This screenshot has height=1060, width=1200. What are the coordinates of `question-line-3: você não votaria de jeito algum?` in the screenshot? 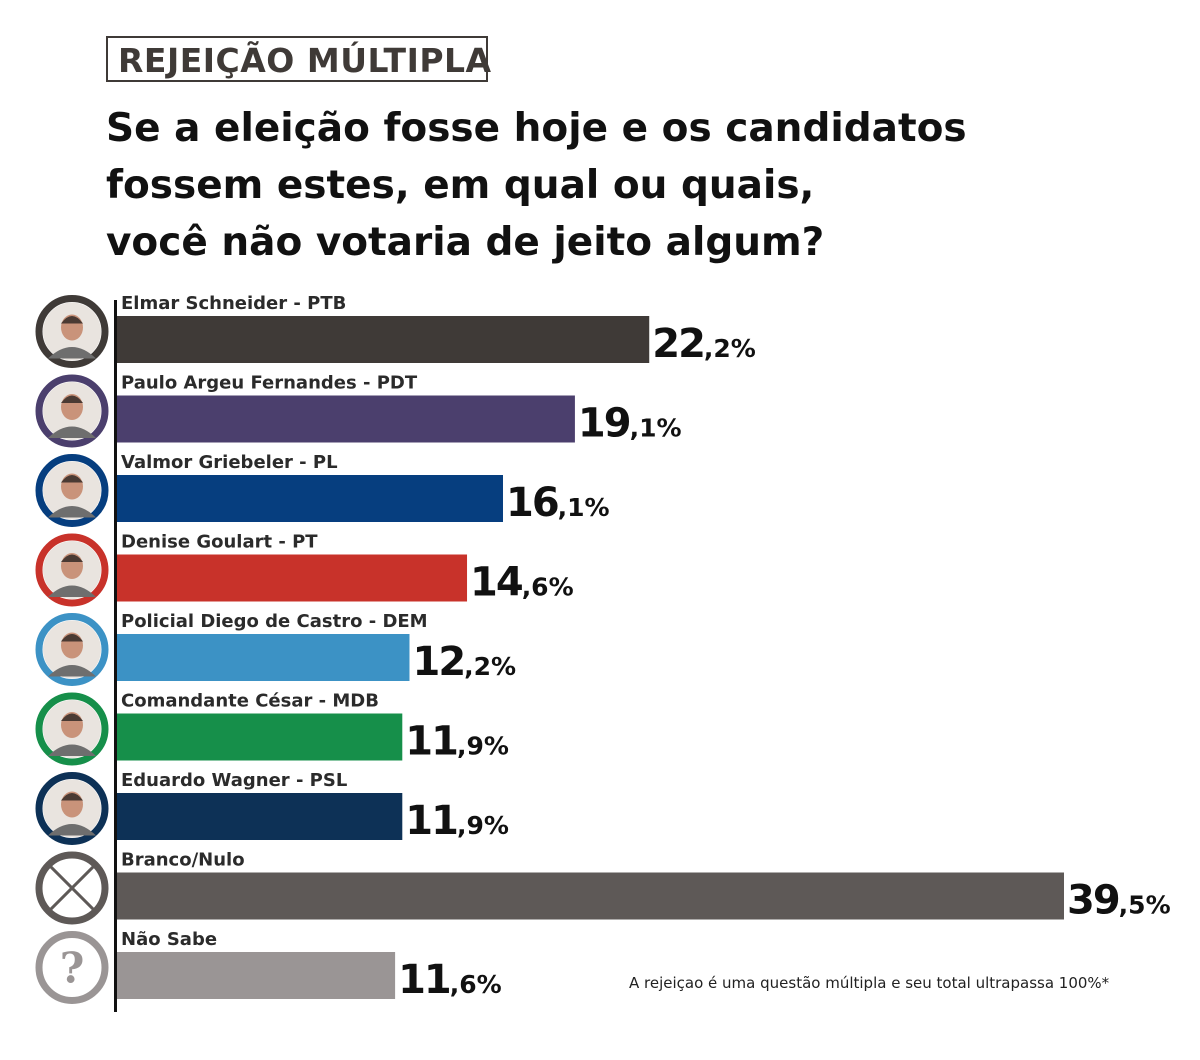 It's located at (465, 242).